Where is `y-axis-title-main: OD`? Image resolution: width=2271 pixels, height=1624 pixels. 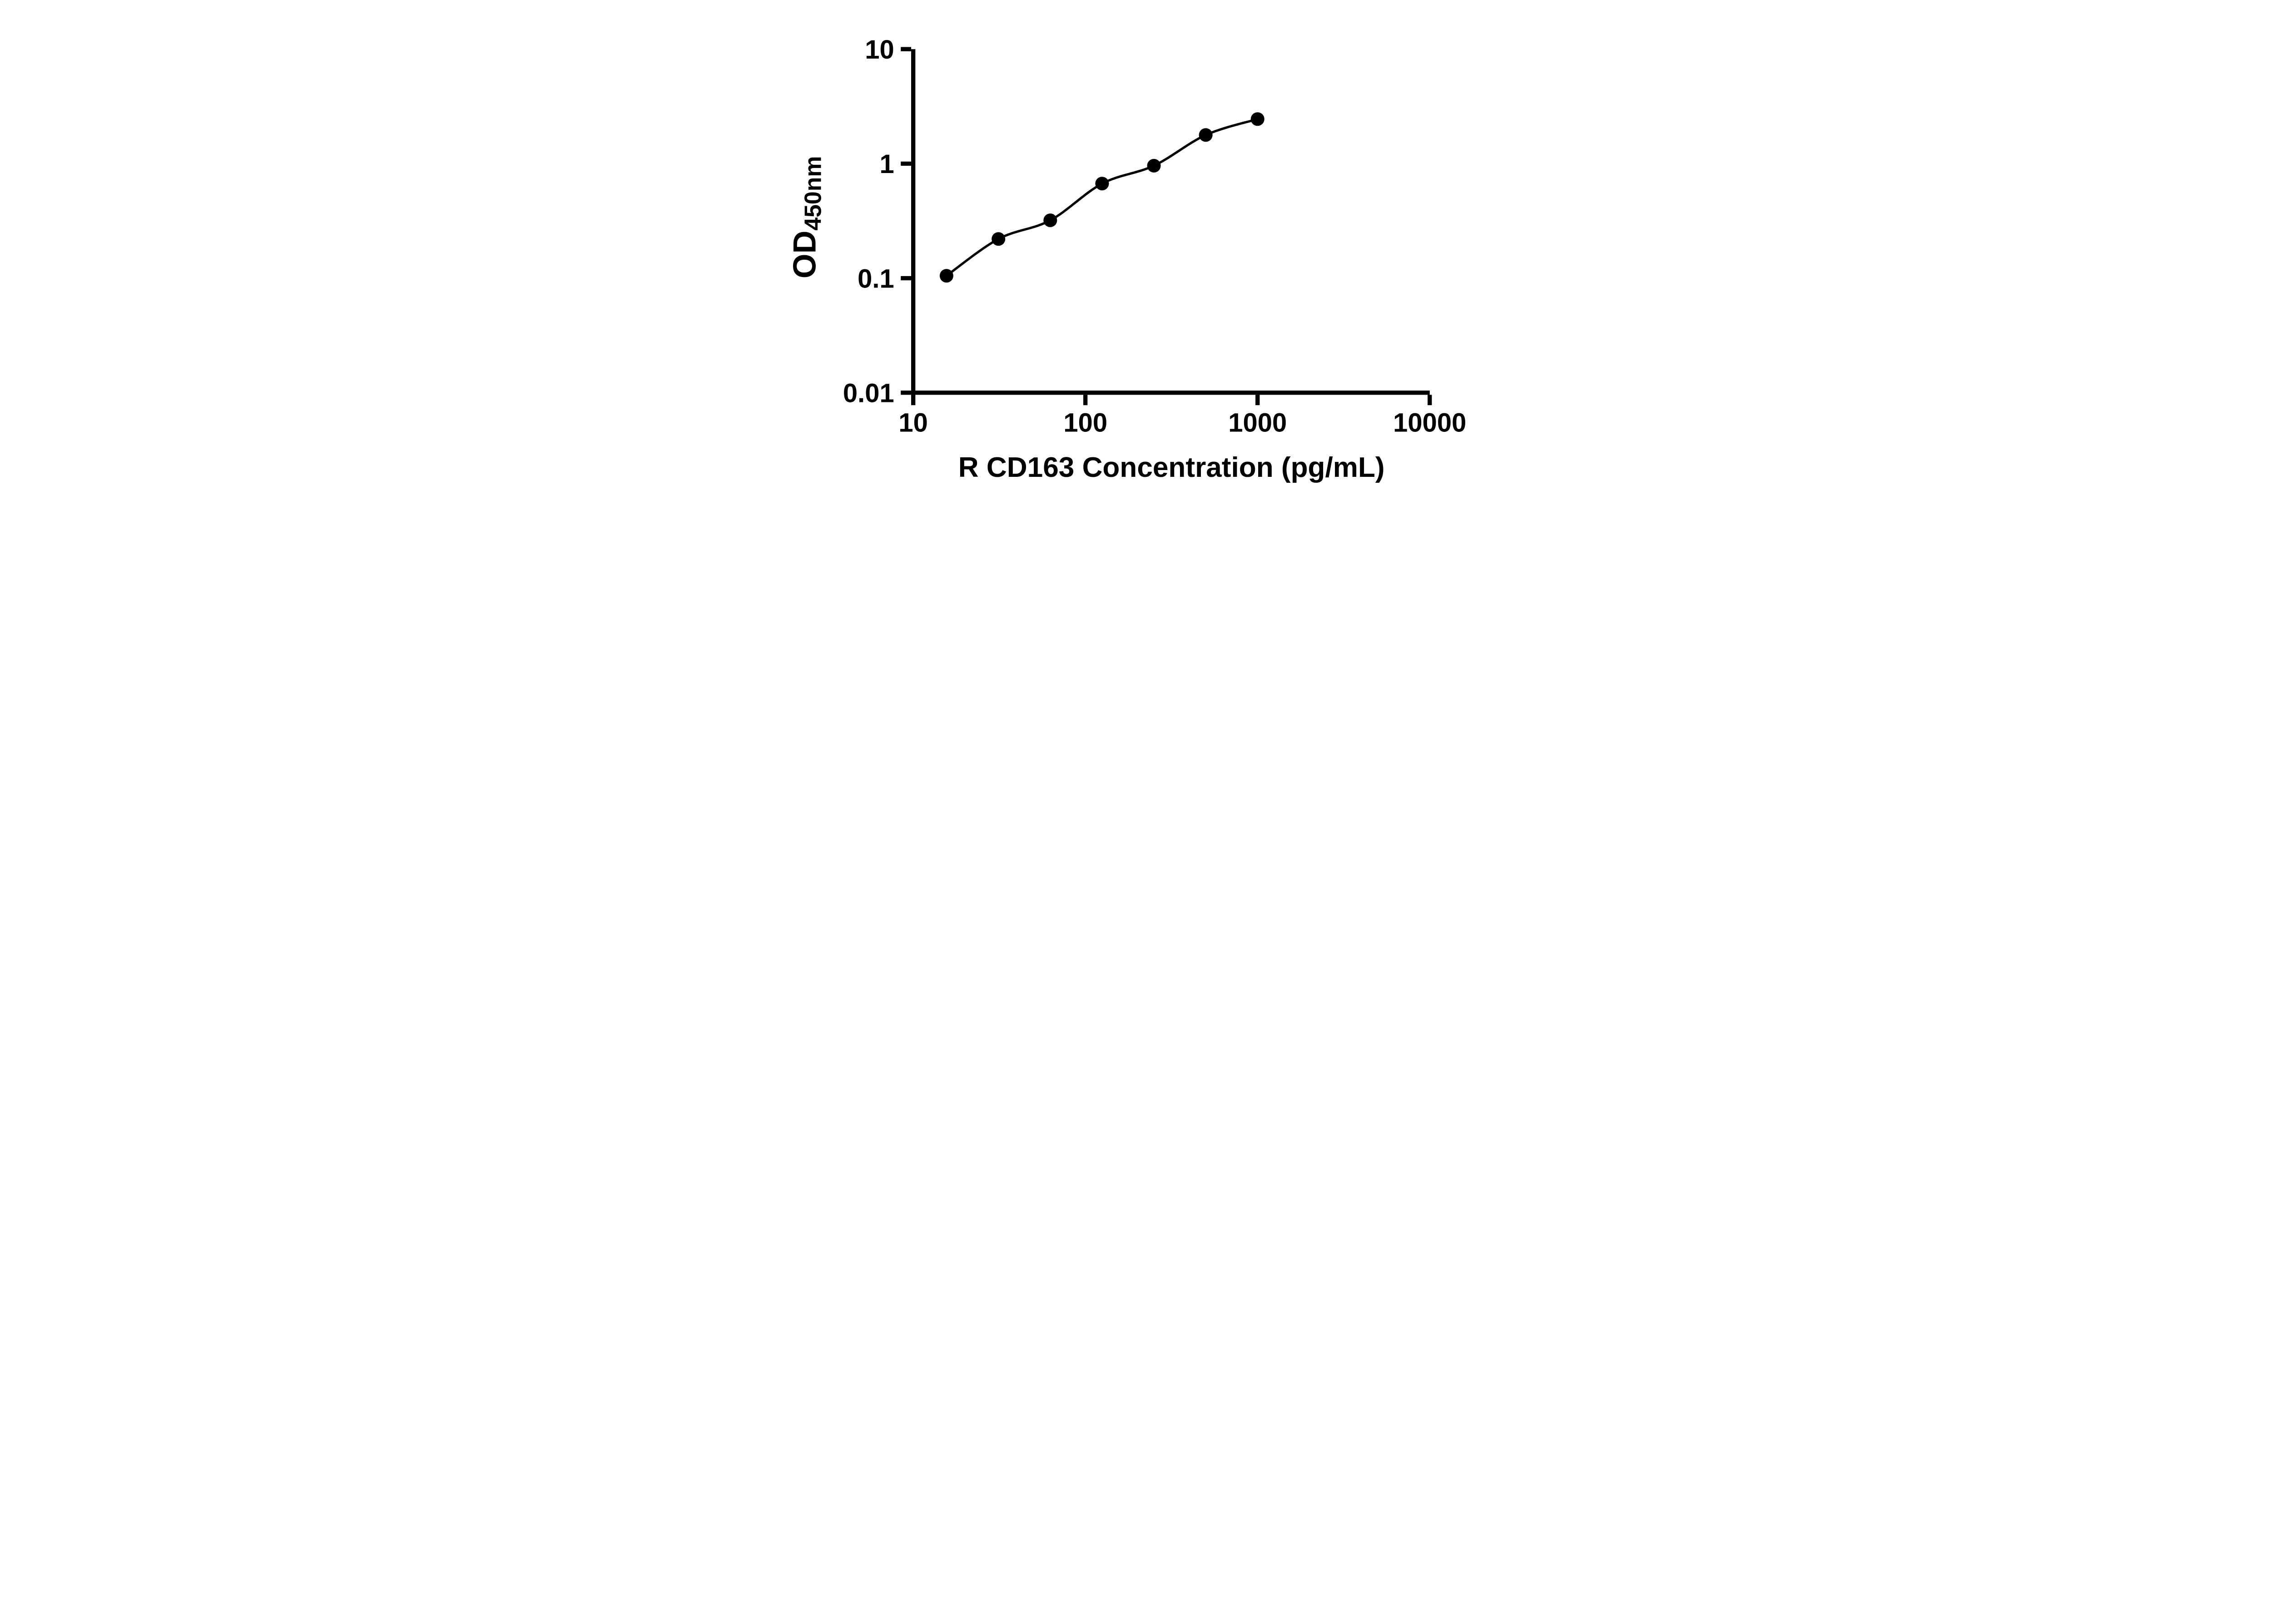 y-axis-title-main: OD is located at coordinates (804, 255).